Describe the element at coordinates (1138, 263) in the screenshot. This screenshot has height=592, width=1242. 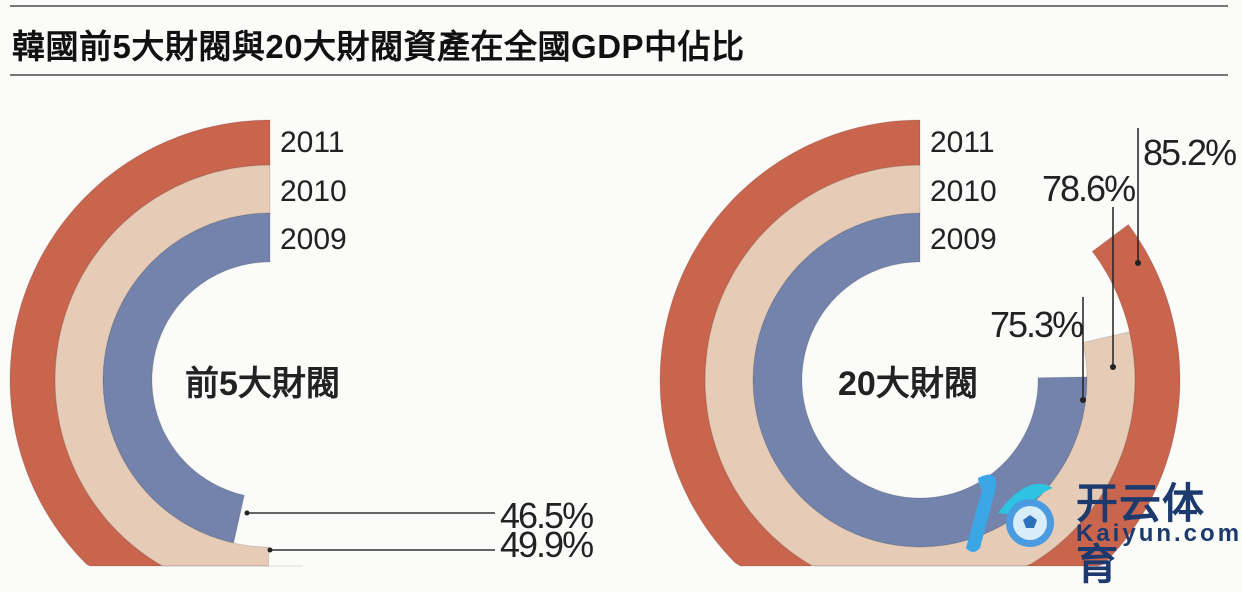
I see `leader-dot-2011` at that location.